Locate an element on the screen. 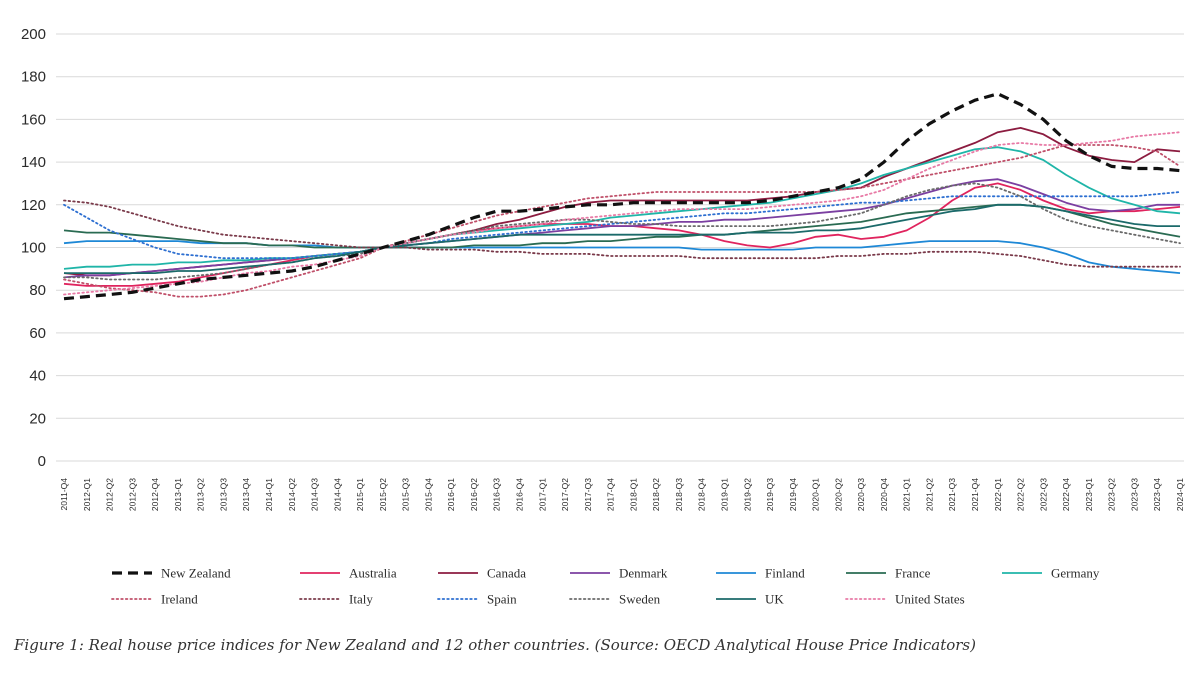 This screenshot has width=1200, height=678. x-tick-label: 2013-Q2 is located at coordinates (201, 494).